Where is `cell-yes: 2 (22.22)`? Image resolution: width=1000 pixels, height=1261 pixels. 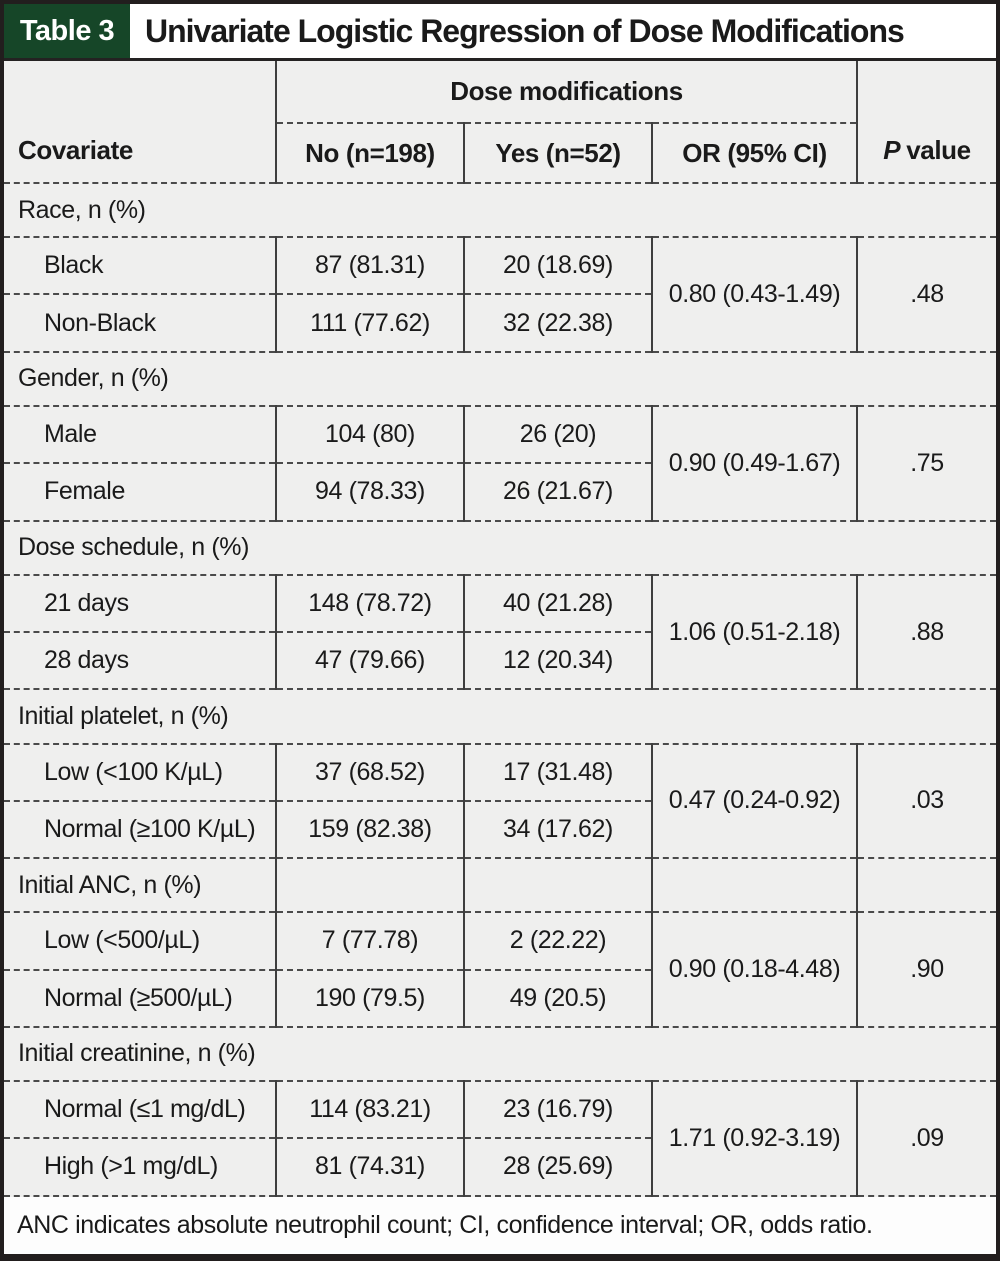 cell-yes: 2 (22.22) is located at coordinates (557, 940).